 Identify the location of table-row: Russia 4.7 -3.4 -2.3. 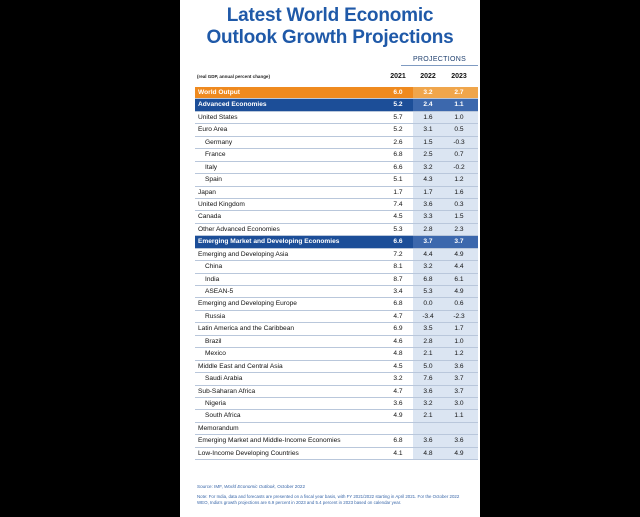
(336, 317).